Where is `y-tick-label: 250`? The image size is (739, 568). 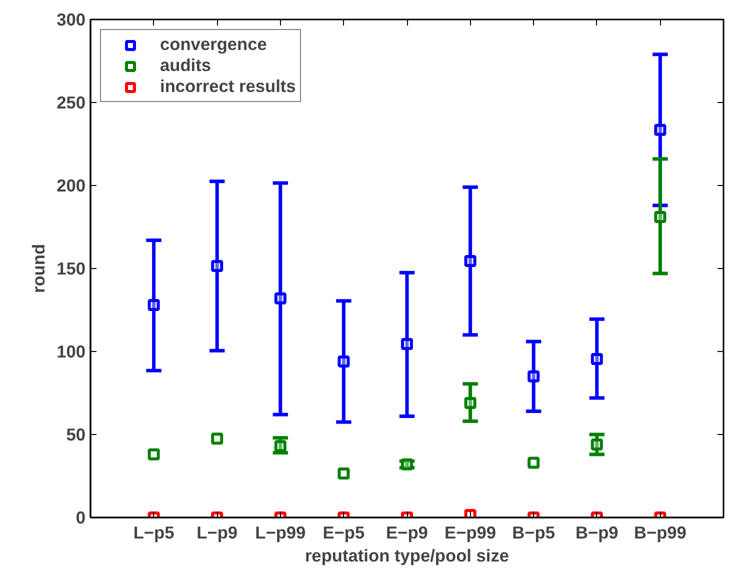
y-tick-label: 250 is located at coordinates (71, 102).